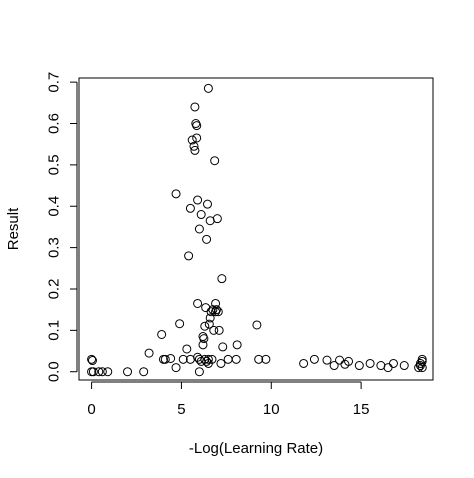 The height and width of the screenshot is (478, 474). I want to click on x-axis-label: -Log(Learning Rate), so click(256, 448).